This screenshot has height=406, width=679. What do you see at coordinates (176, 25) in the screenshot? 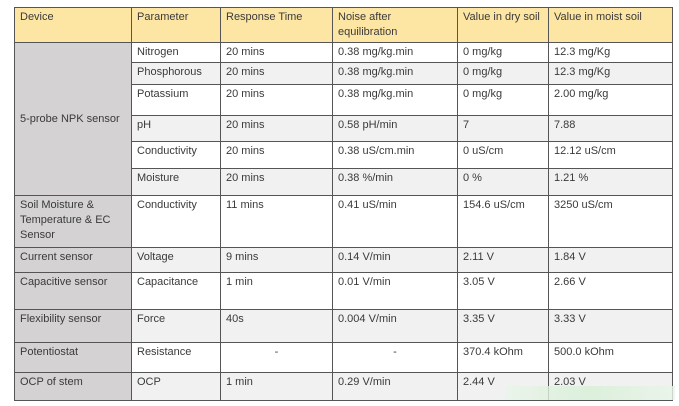
I see `header-parameter: Parameter` at bounding box center [176, 25].